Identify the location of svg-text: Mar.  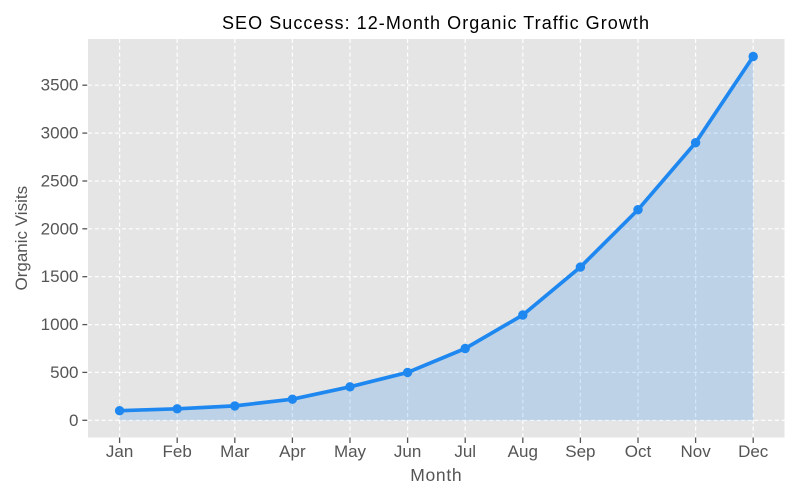
(235, 451).